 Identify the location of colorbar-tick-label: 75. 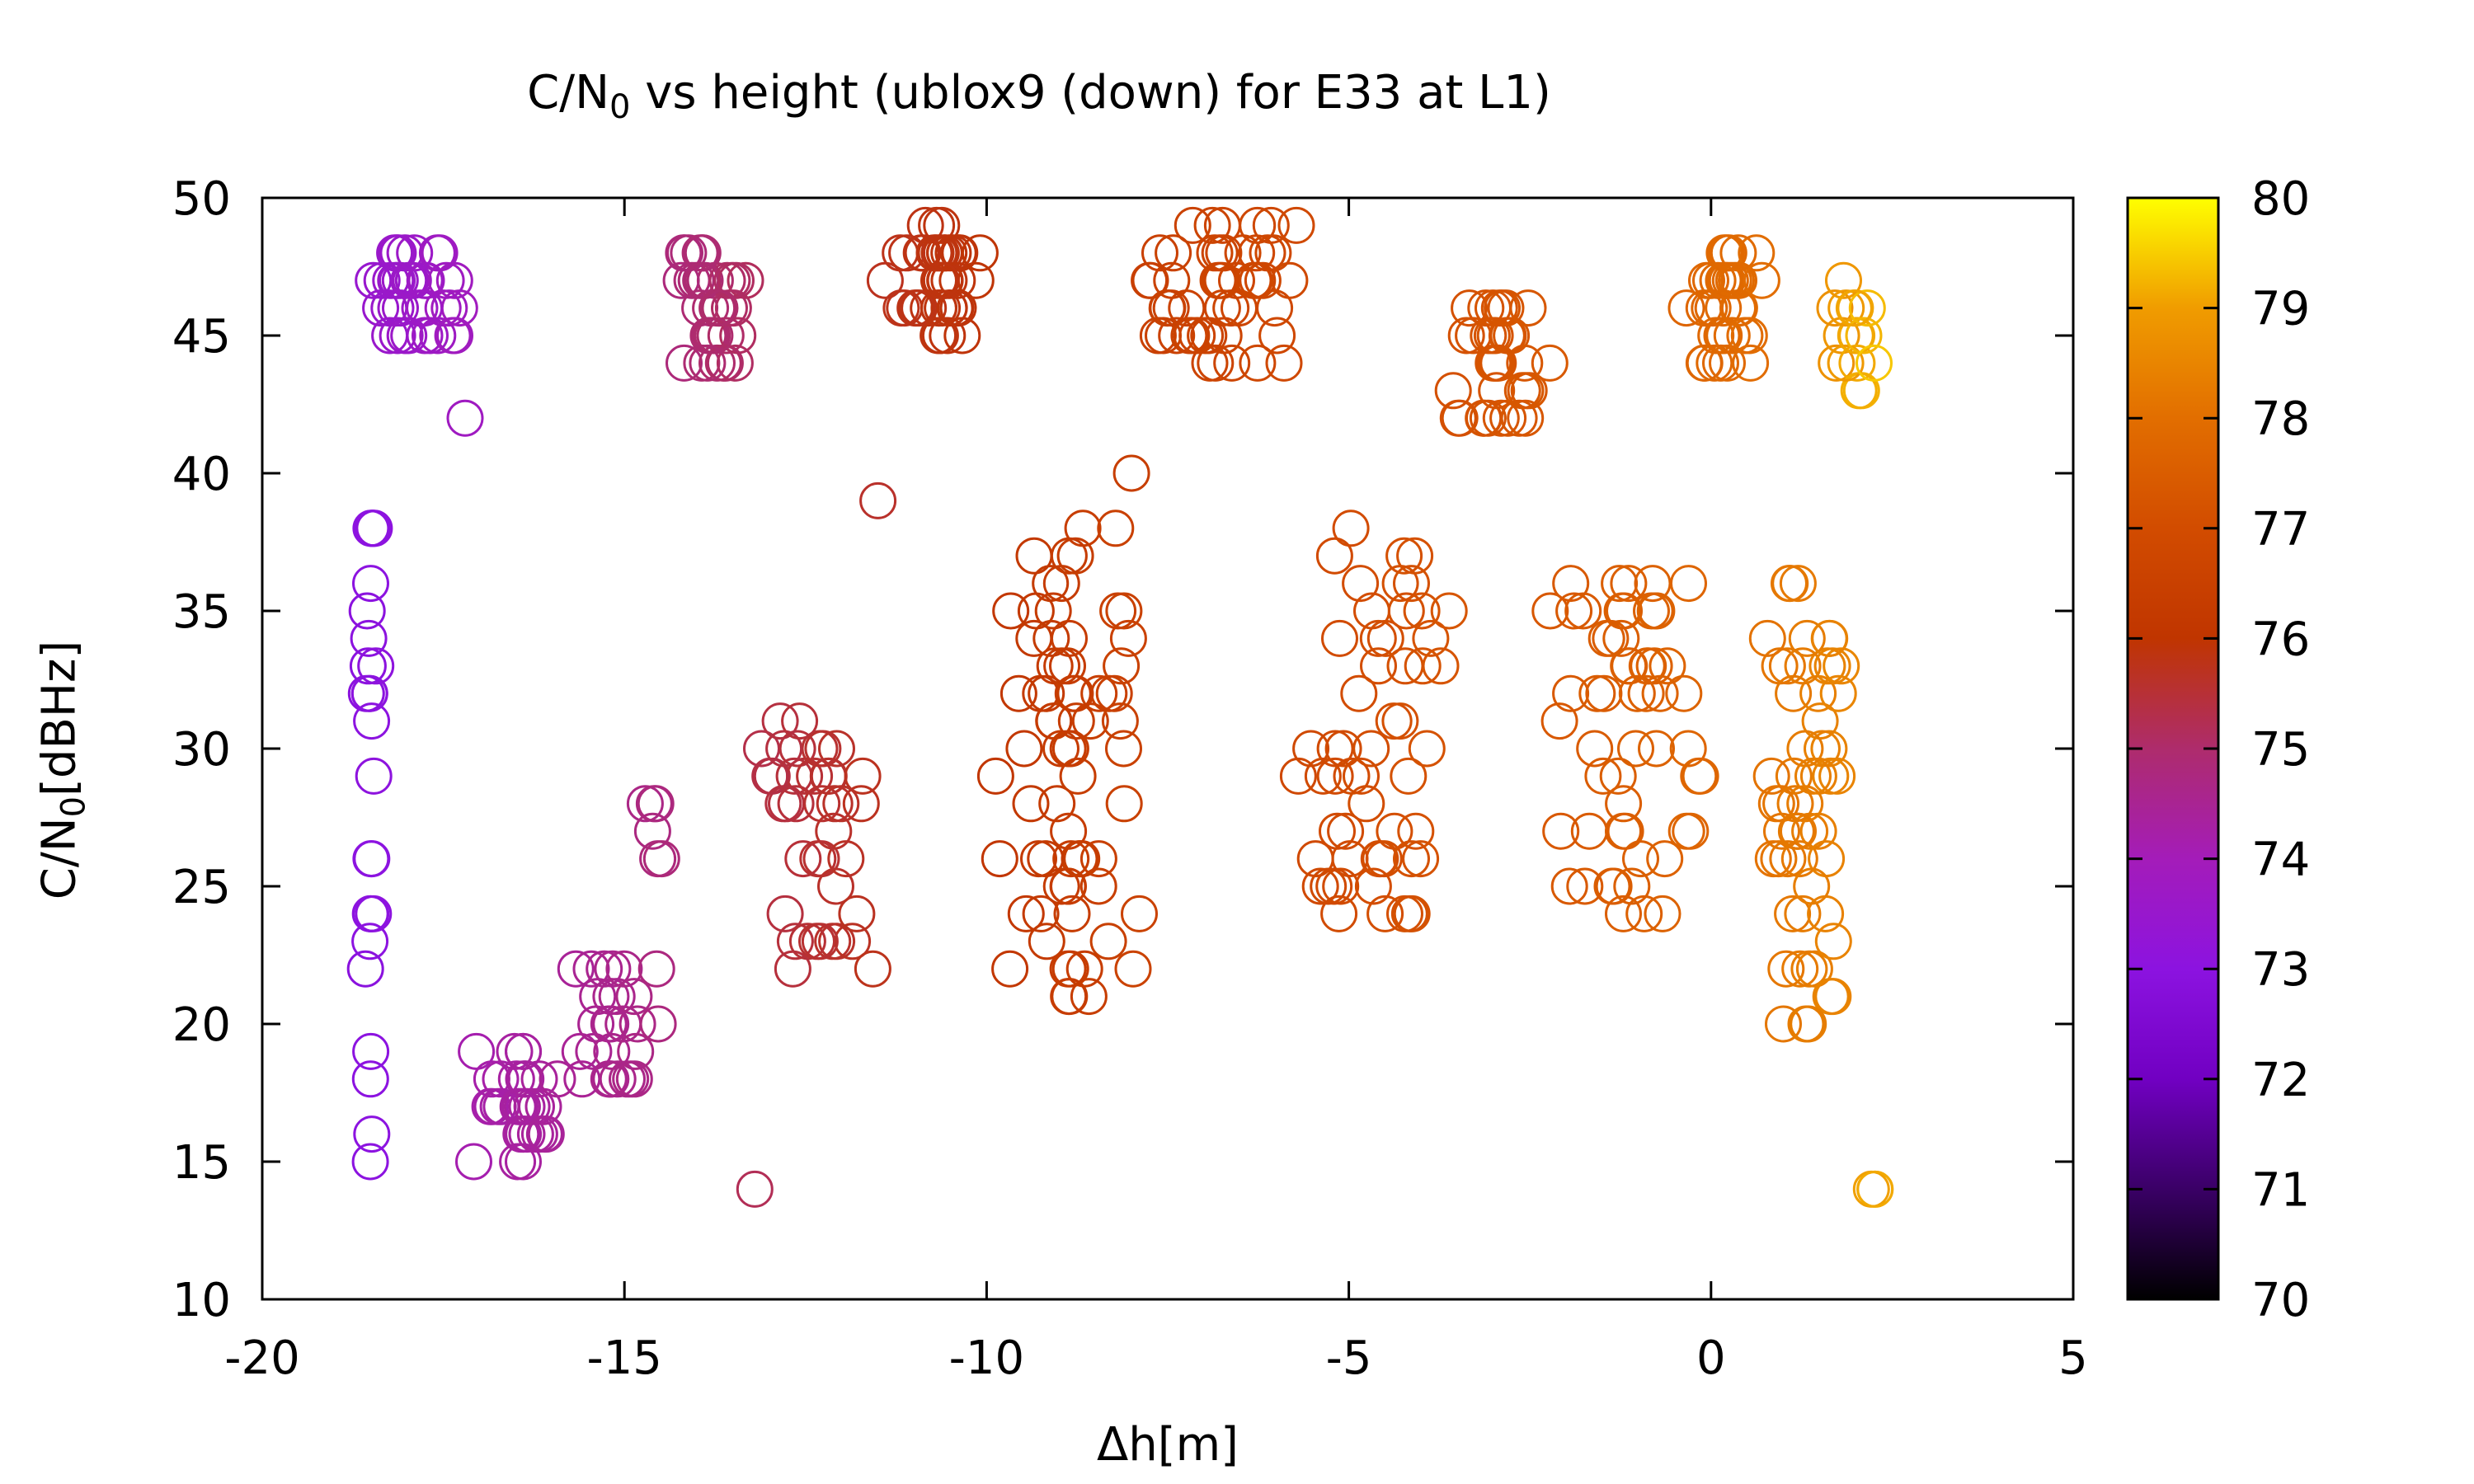
(2280, 750).